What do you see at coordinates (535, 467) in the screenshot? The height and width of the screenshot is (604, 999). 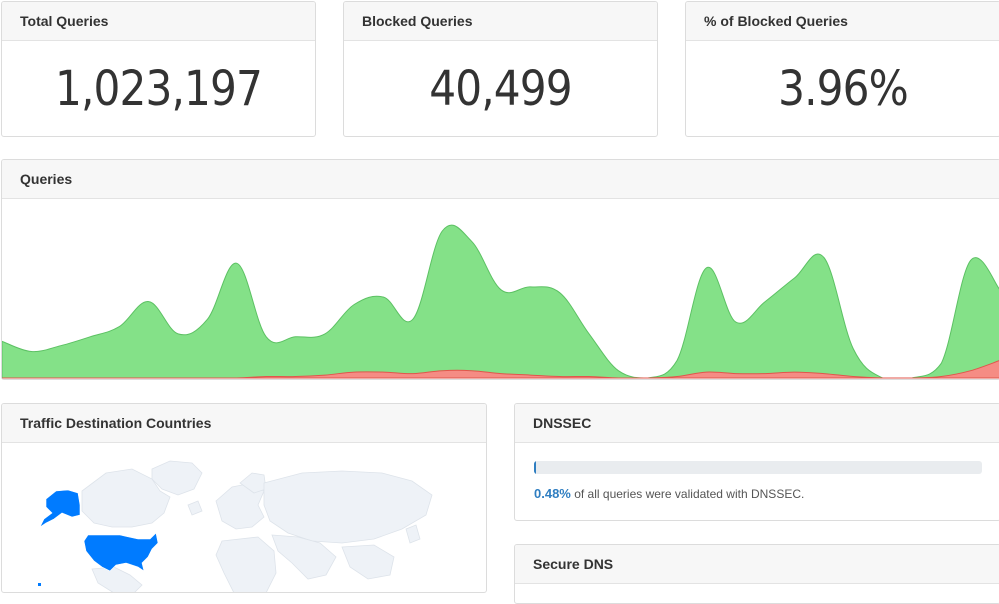 I see `dnssec-progress-fill` at bounding box center [535, 467].